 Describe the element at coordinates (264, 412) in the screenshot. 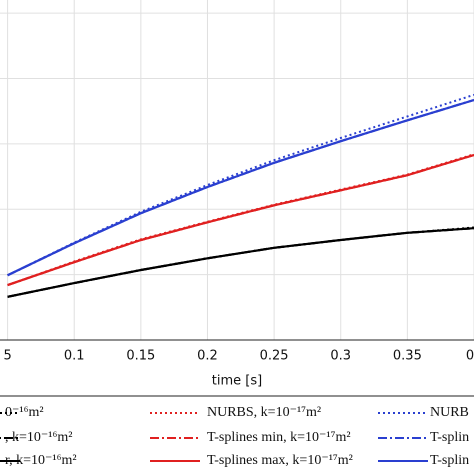

I see `legend-label: NURBS, k=10⁻¹⁷m²` at that location.